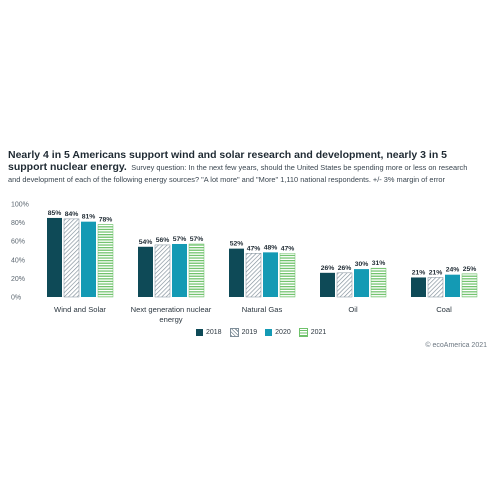 The image size is (500, 500). Describe the element at coordinates (470, 269) in the screenshot. I see `data-label: 25%` at that location.